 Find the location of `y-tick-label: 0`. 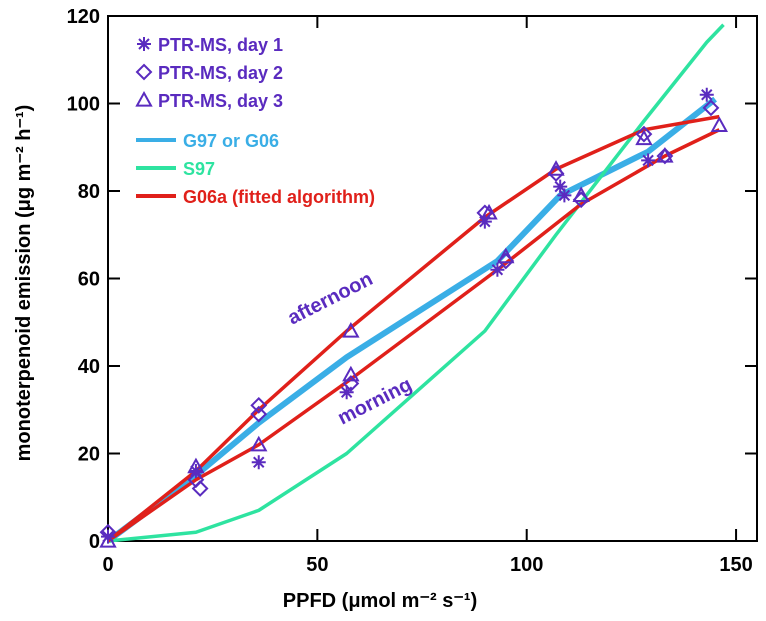

y-tick-label: 0 is located at coordinates (94, 542).